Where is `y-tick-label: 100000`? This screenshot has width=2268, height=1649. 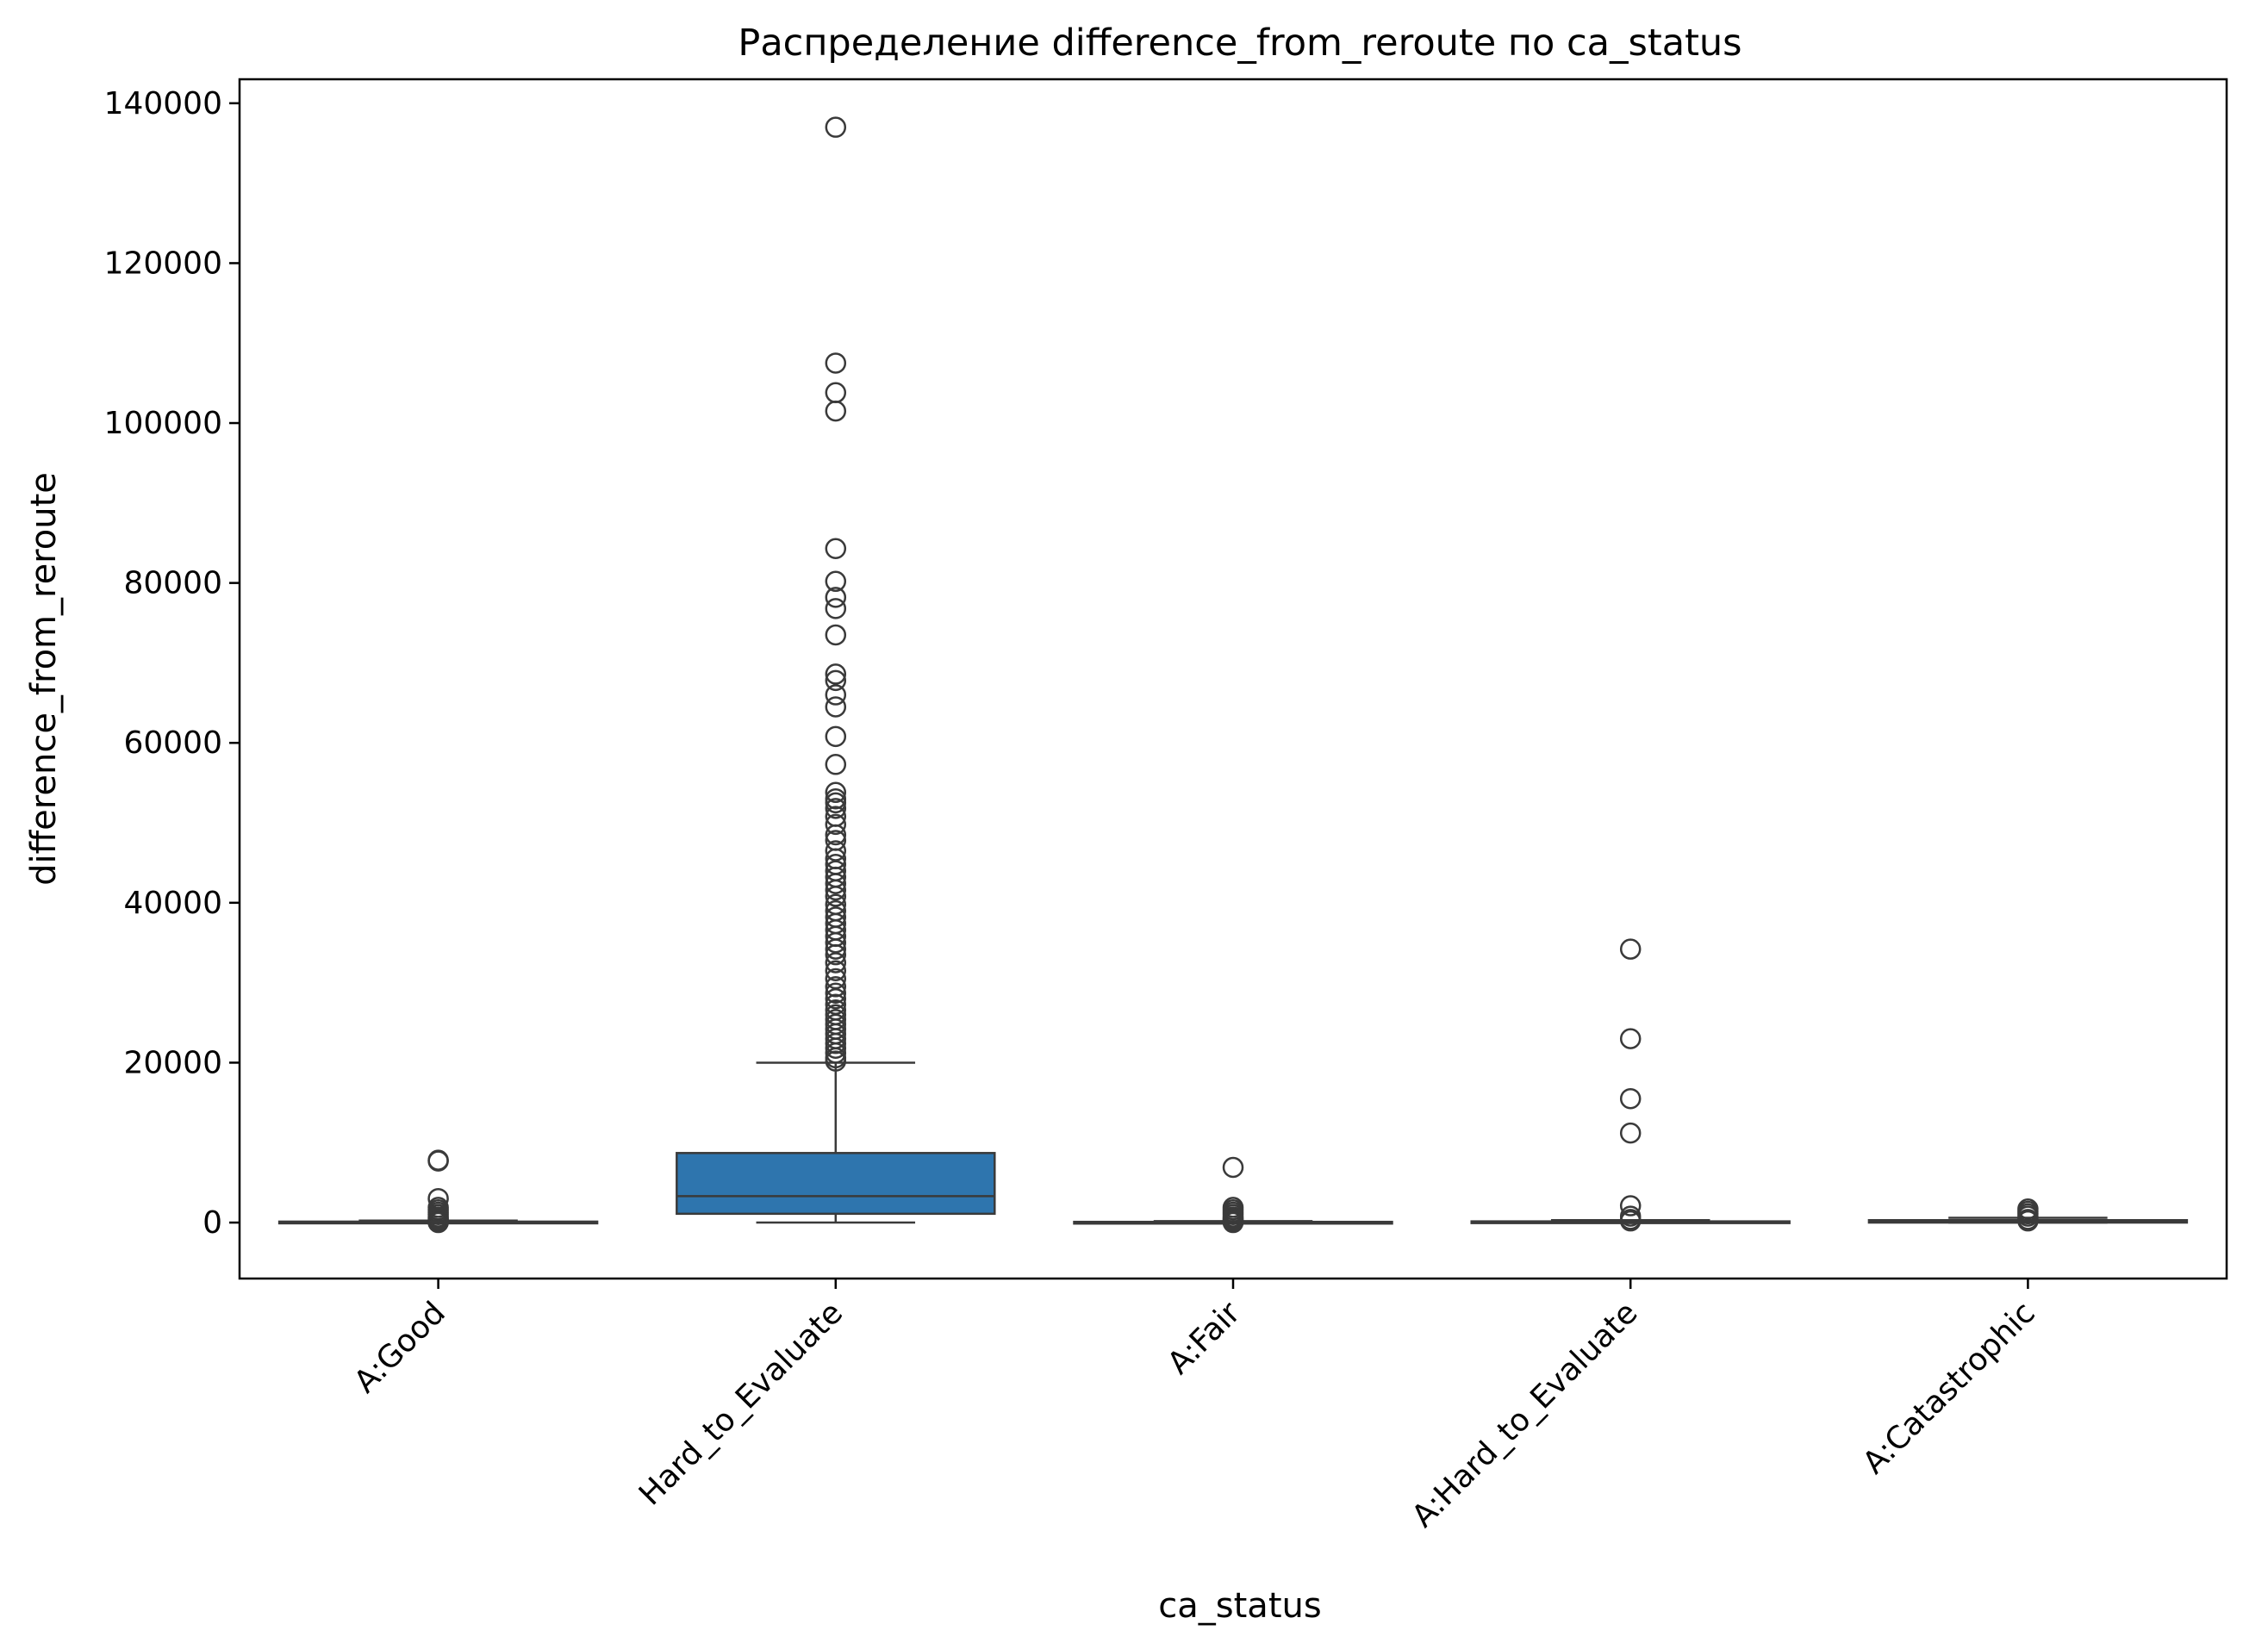 y-tick-label: 100000 is located at coordinates (163, 423).